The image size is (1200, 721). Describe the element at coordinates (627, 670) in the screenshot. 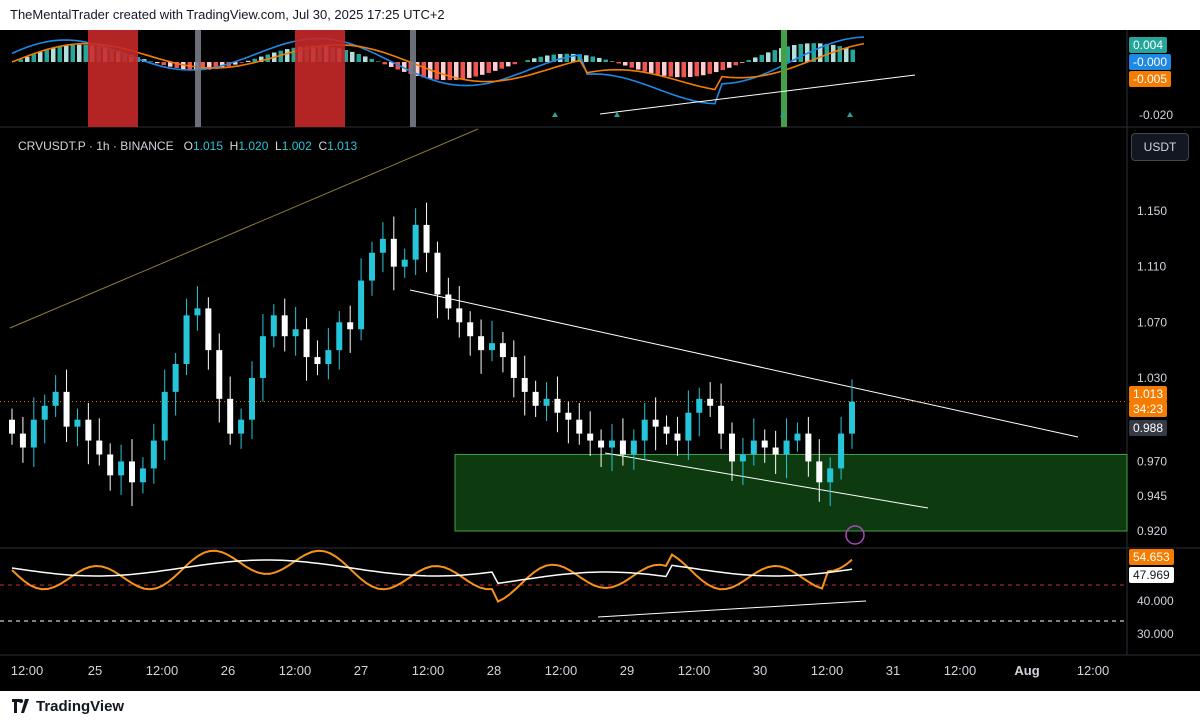

I see `time-tick-label: 29` at that location.